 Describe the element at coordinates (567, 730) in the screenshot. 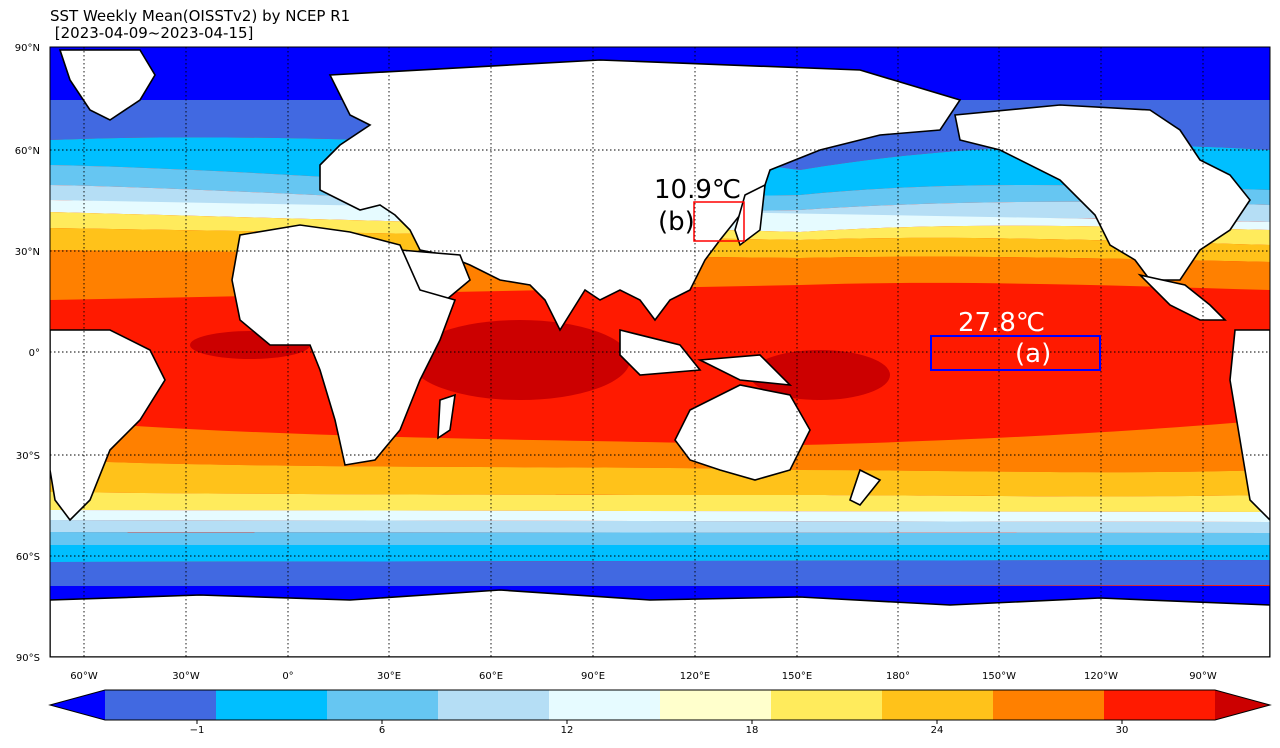

I see `colorbar-tick-label: 12` at that location.